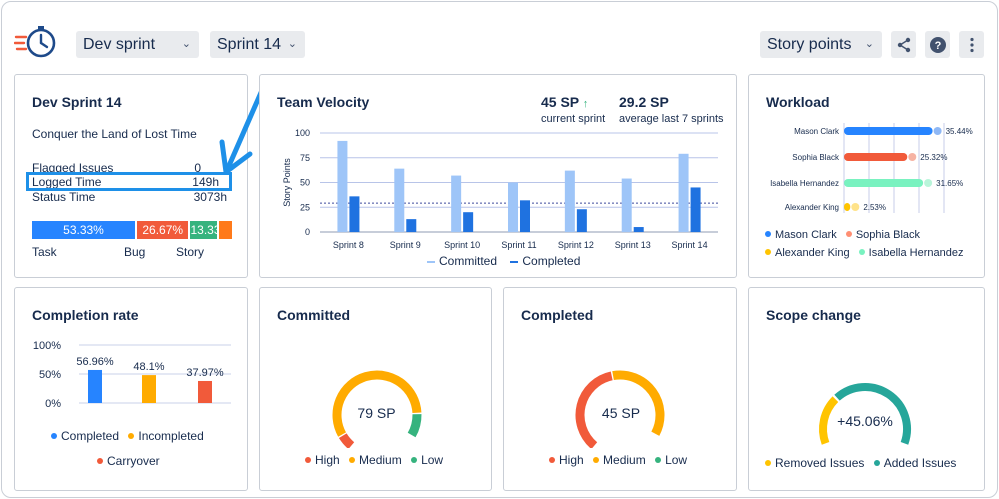 The height and width of the screenshot is (499, 999). Describe the element at coordinates (73, 168) in the screenshot. I see `flagged-issues-label: Flagged Issues` at that location.